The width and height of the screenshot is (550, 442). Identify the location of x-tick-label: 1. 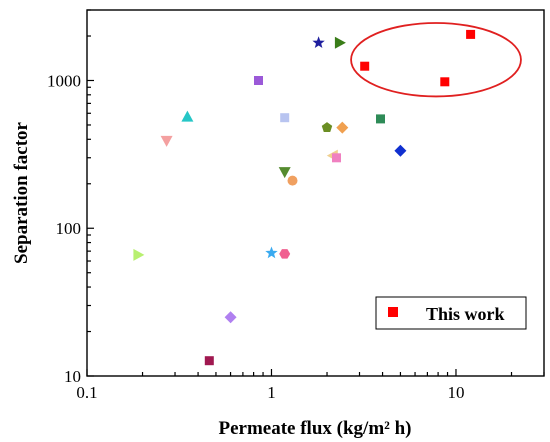
(271, 392).